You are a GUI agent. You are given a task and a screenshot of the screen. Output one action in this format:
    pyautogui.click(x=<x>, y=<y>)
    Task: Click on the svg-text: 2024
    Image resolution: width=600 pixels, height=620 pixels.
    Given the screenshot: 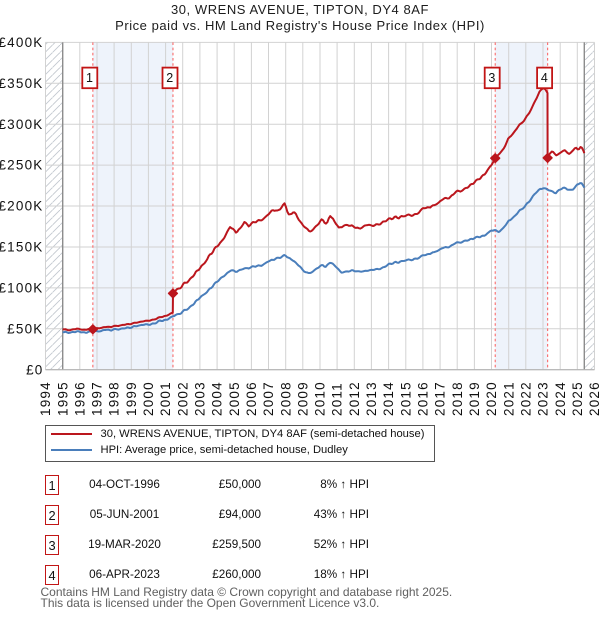 What is the action you would take?
    pyautogui.click(x=560, y=398)
    